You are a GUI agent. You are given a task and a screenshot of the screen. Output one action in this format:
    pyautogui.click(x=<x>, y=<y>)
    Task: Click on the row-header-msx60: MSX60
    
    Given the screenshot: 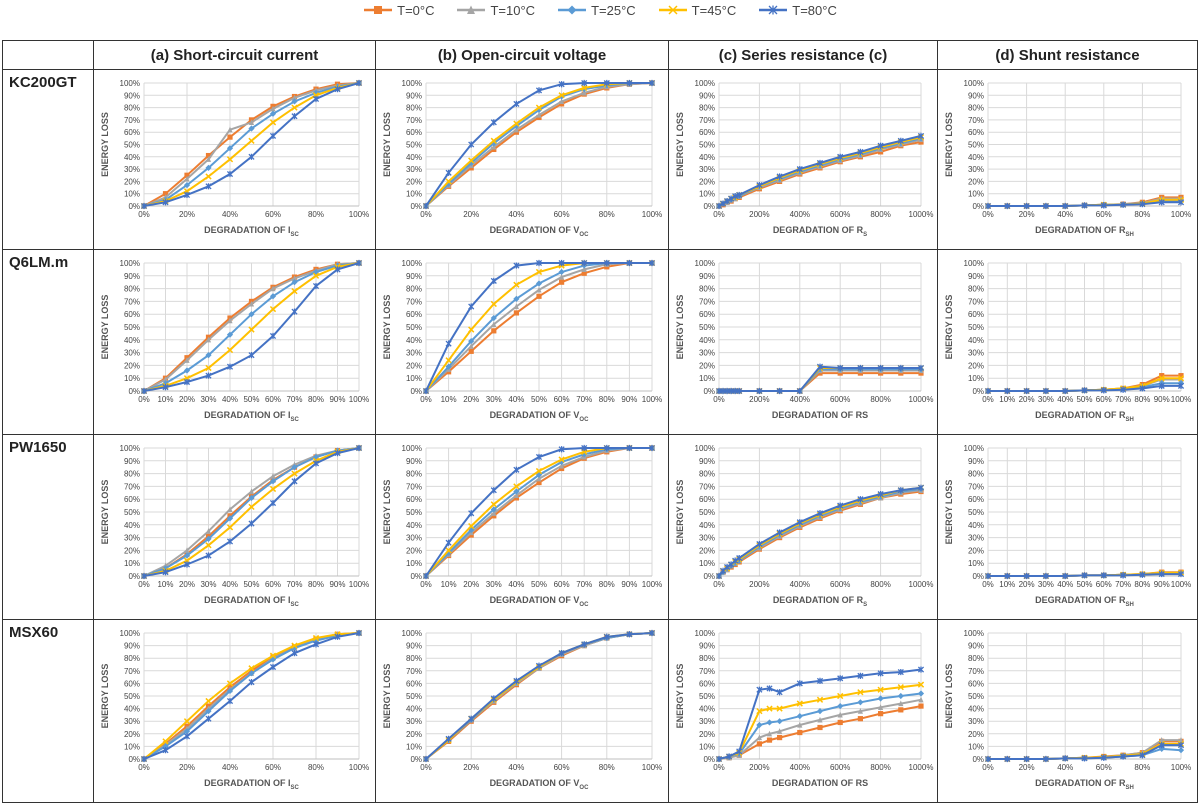 What is the action you would take?
    pyautogui.click(x=48, y=711)
    